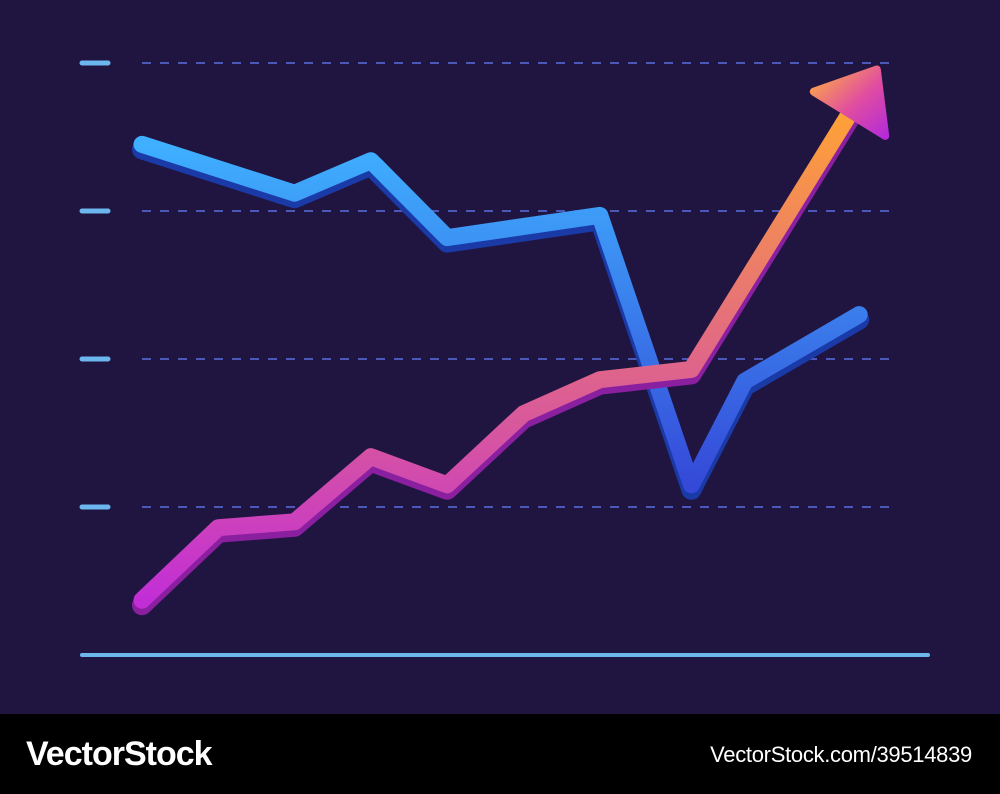 The image size is (1000, 794). What do you see at coordinates (849, 102) in the screenshot?
I see `arrow-head` at bounding box center [849, 102].